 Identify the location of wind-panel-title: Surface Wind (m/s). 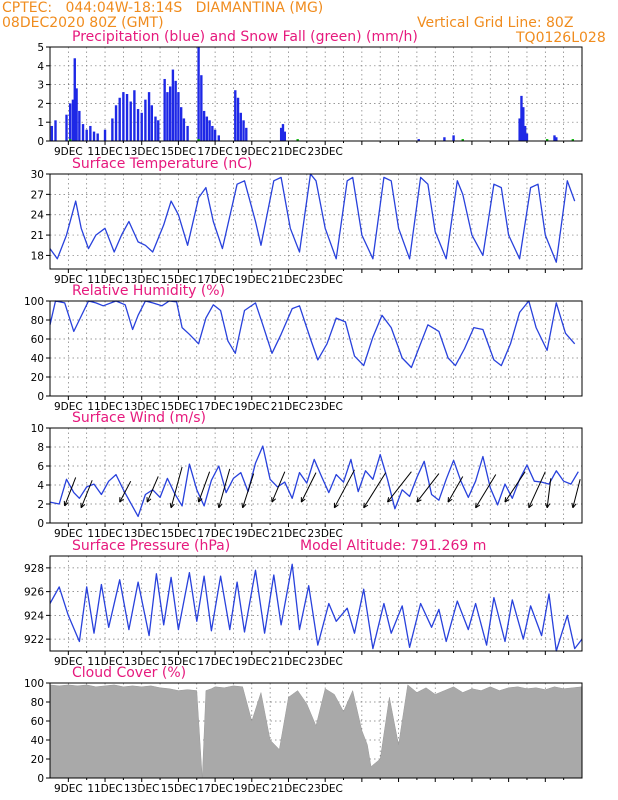
(139, 418).